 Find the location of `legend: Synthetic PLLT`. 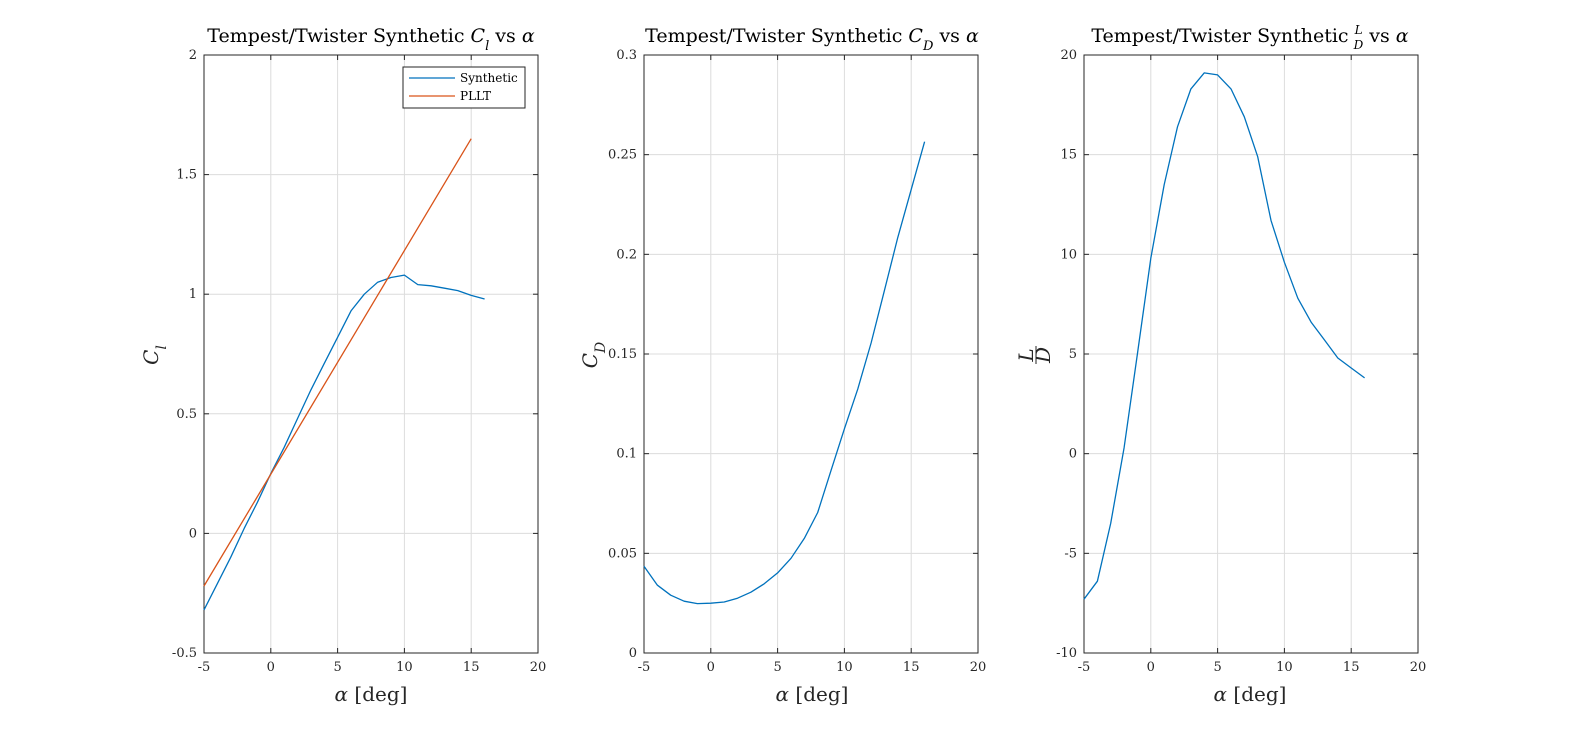

legend: Synthetic PLLT is located at coordinates (464, 87).